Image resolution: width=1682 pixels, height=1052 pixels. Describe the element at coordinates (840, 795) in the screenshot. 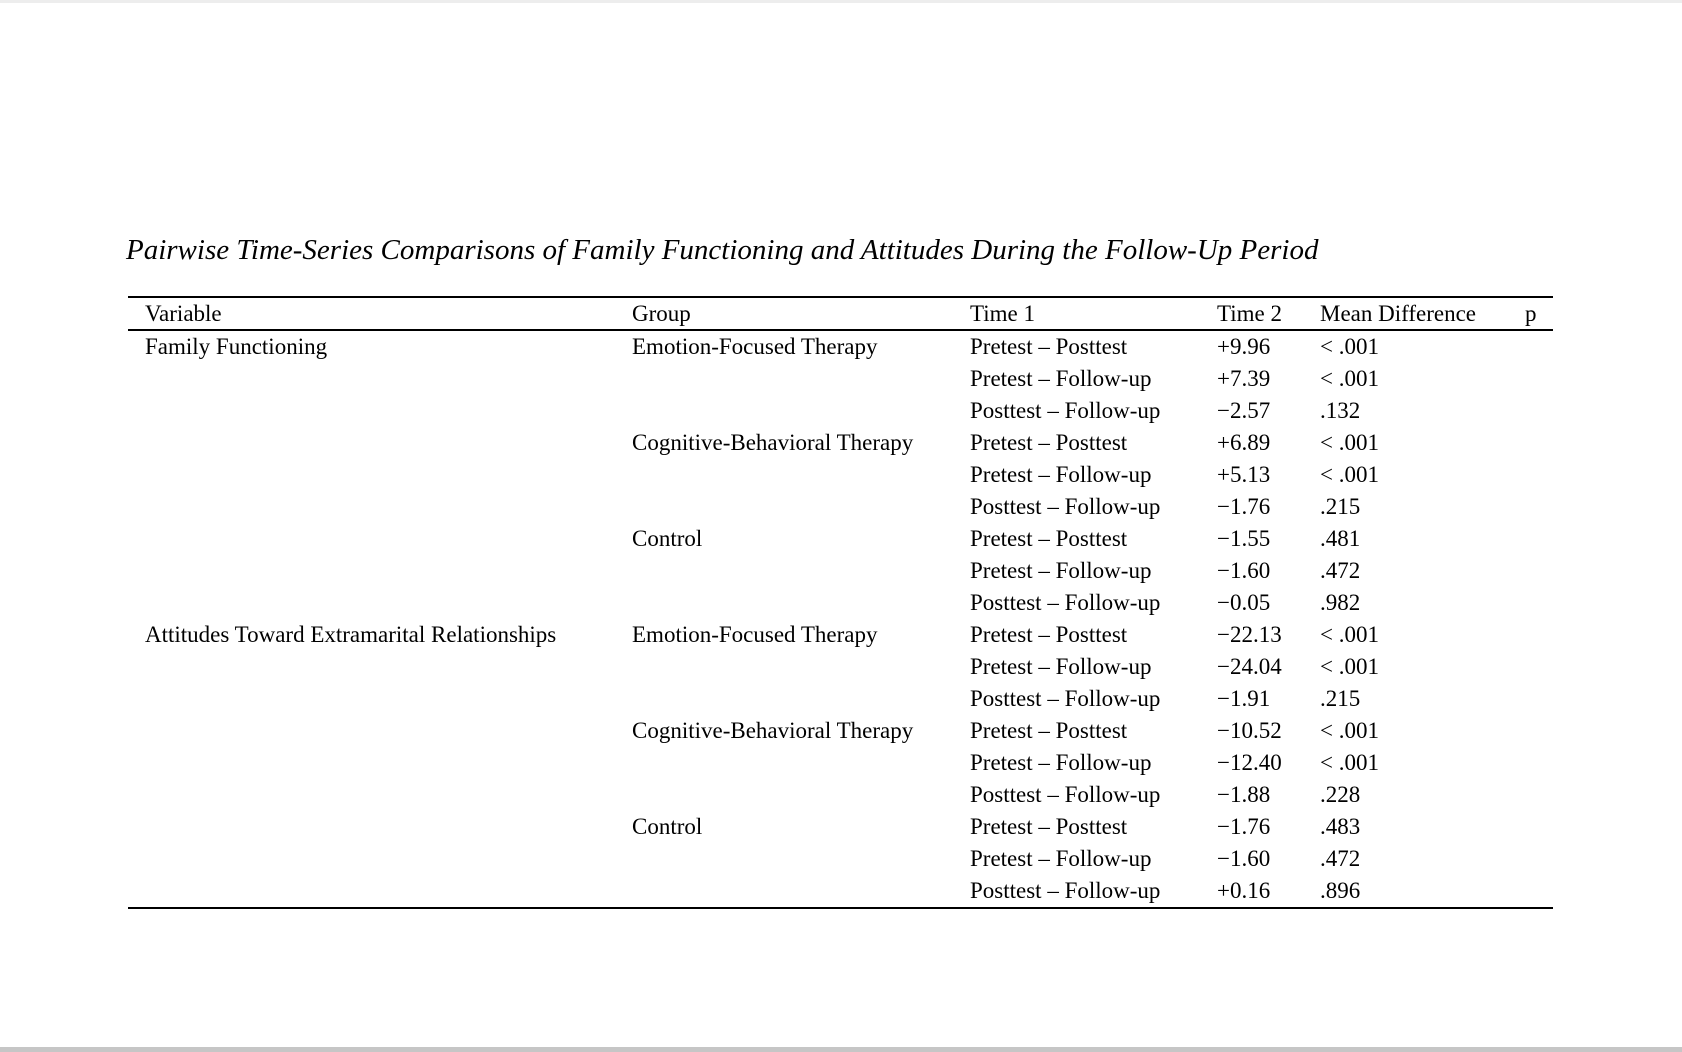

I see `table-row: Posttest – Follow-up −1.88 .228` at that location.